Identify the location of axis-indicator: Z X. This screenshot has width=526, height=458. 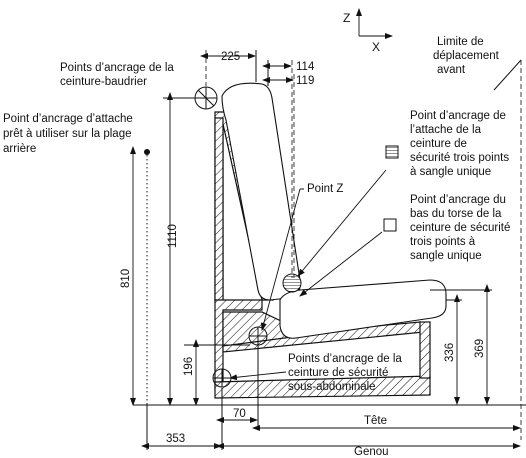
(368, 31).